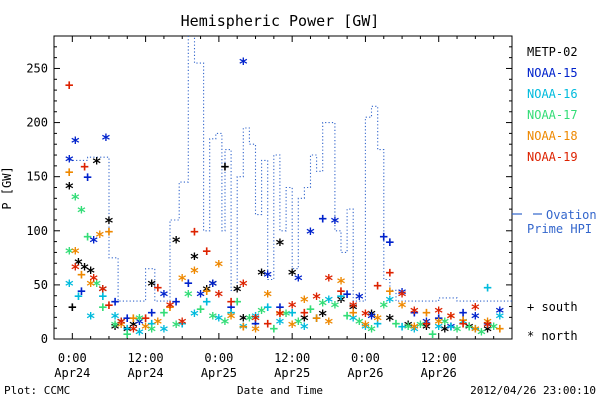  What do you see at coordinates (292, 373) in the screenshot?
I see `x-tick-date-label: Apr25` at bounding box center [292, 373].